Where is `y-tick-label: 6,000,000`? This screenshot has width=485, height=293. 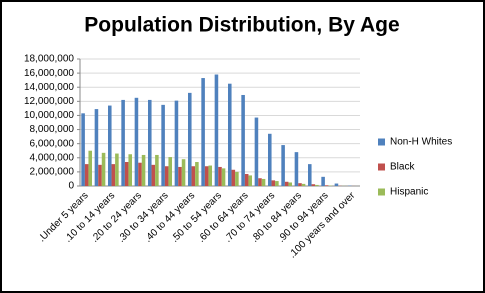
y-tick-label: 6,000,000 is located at coordinates (52, 143).